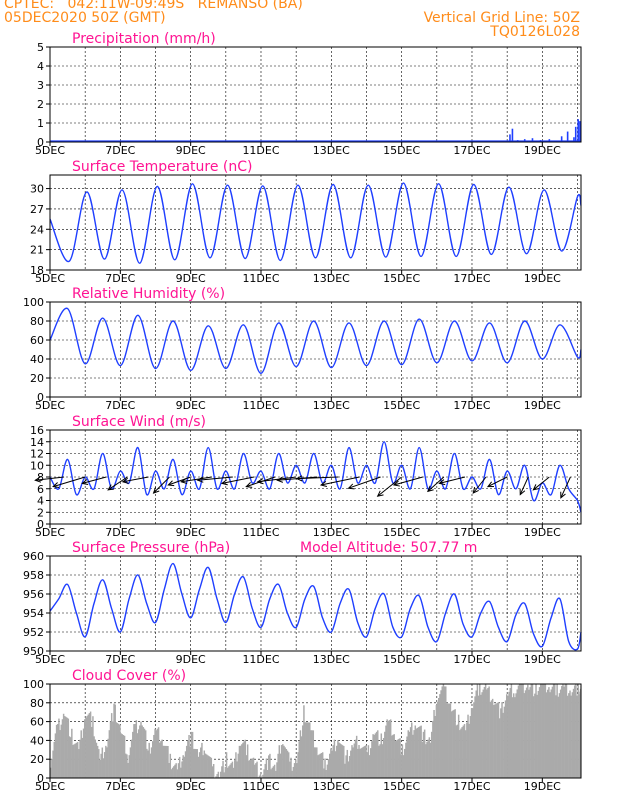 Image resolution: width=618 pixels, height=800 pixels. I want to click on panel-title: Precipitation (mm/h), so click(144, 39).